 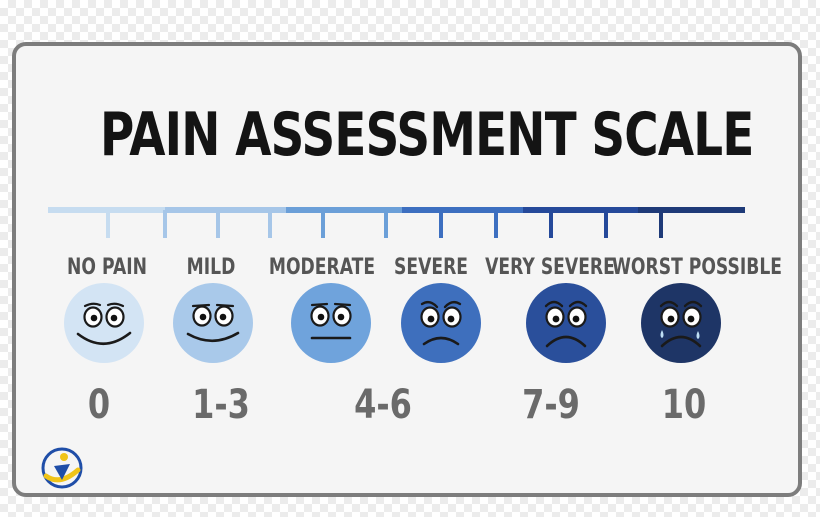 What do you see at coordinates (566, 323) in the screenshot?
I see `sad-face-icon` at bounding box center [566, 323].